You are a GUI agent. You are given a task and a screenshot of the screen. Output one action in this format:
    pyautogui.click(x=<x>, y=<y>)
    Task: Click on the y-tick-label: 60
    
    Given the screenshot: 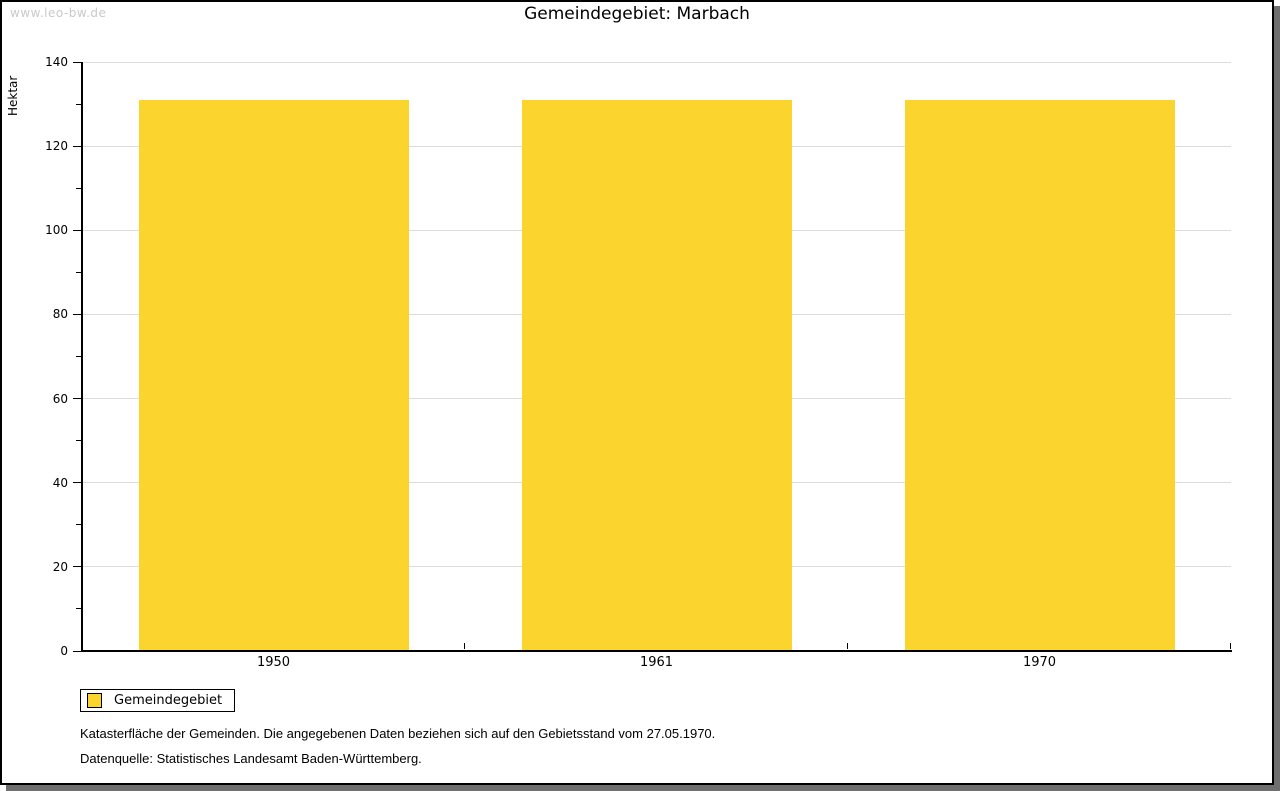 What is the action you would take?
    pyautogui.click(x=60, y=398)
    